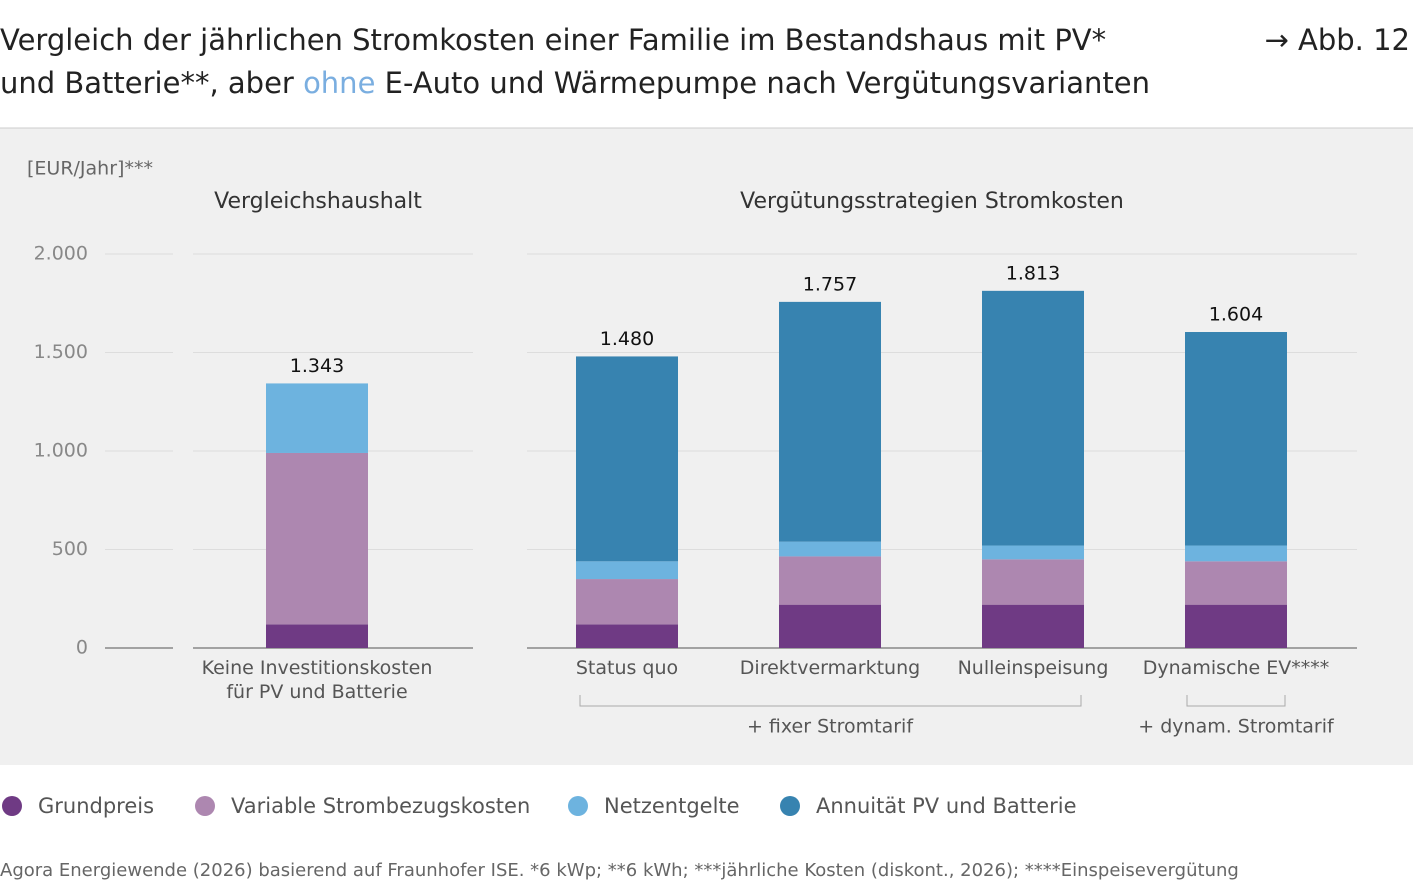 The width and height of the screenshot is (1413, 894). I want to click on x-tick-label: Direktvermarktung, so click(830, 668).